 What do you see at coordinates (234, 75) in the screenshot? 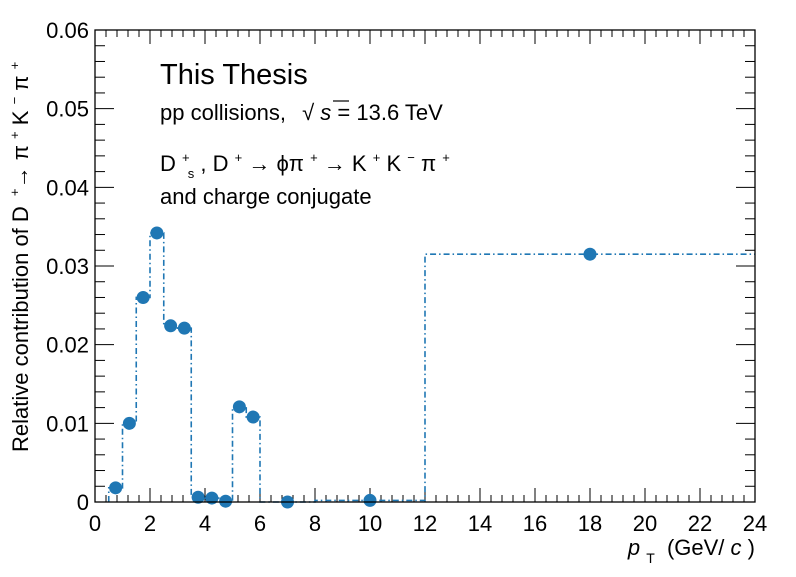
I see `annotation-title: This Thesis` at bounding box center [234, 75].